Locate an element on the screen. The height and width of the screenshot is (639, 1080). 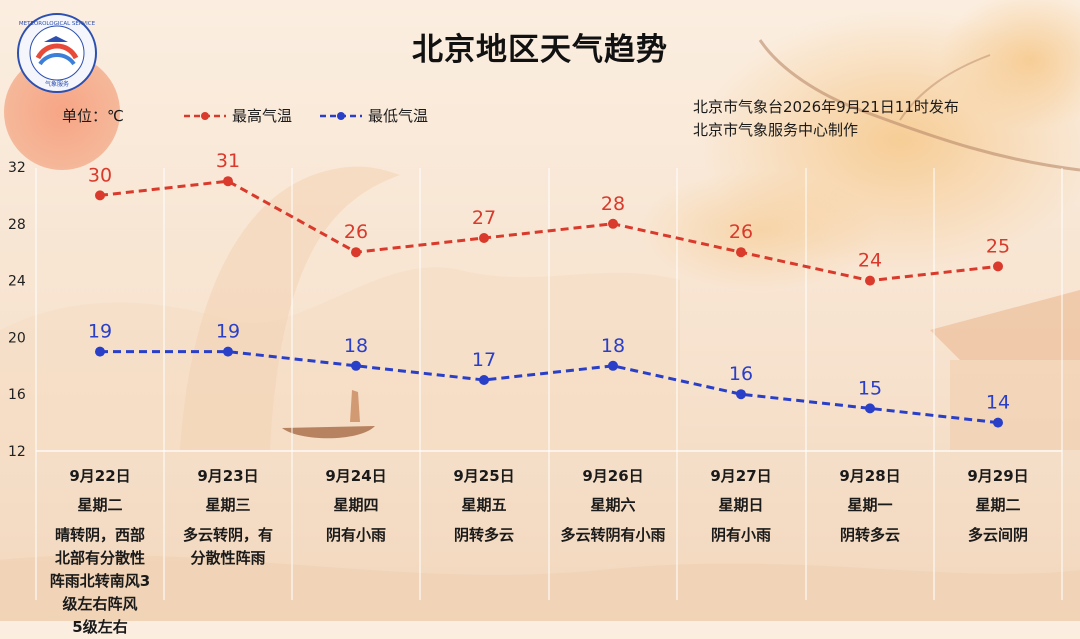
low-temp-label: 17 is located at coordinates (484, 360).